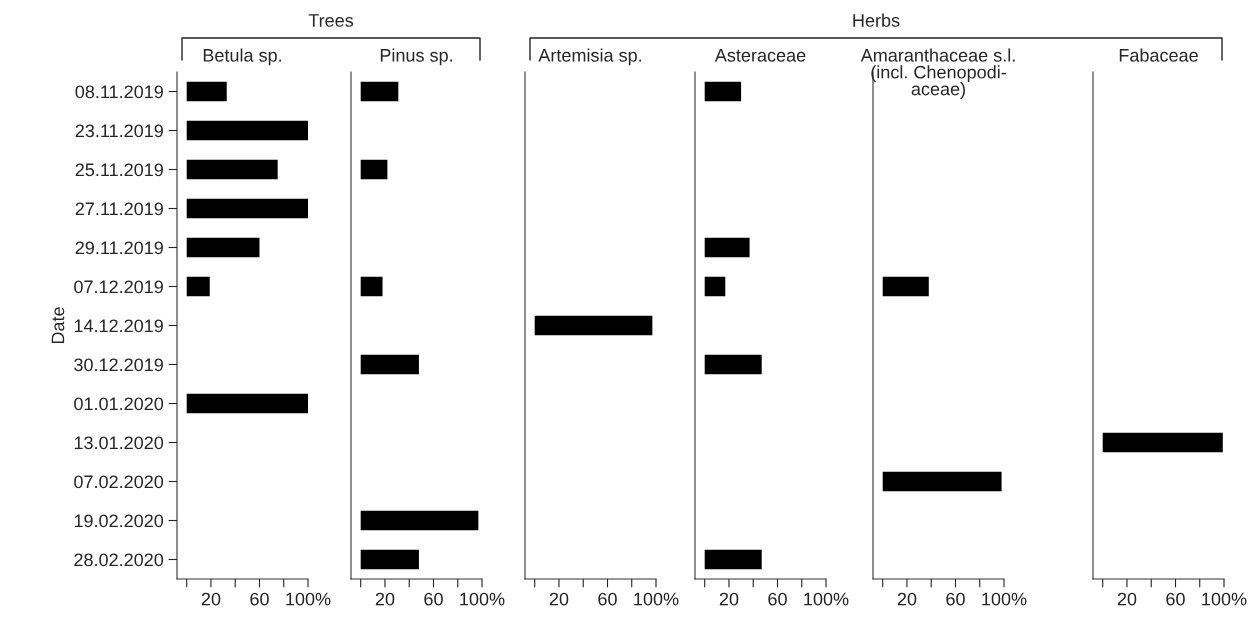  What do you see at coordinates (119, 92) in the screenshot?
I see `y-tick-label: 08.11.2019` at bounding box center [119, 92].